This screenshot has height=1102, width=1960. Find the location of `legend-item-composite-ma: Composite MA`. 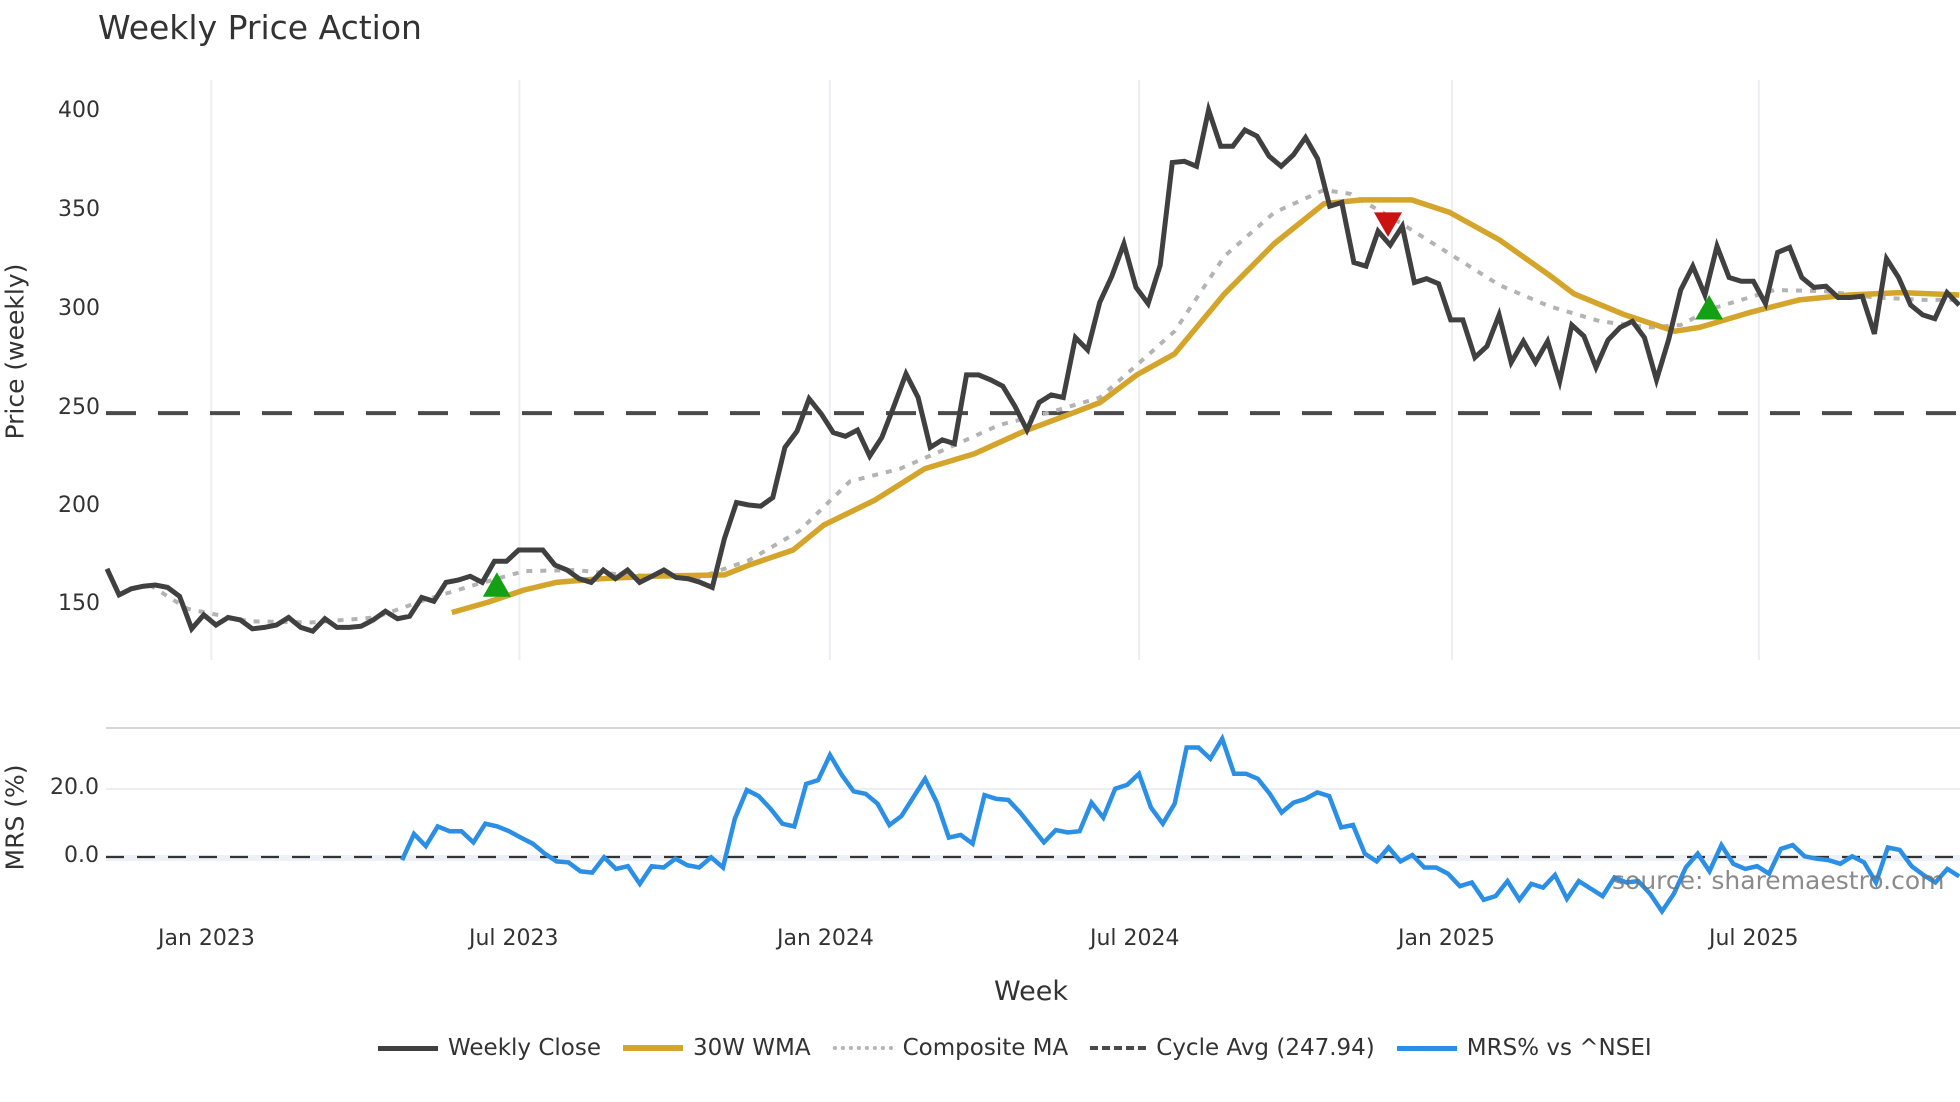

legend-item-composite-ma: Composite MA is located at coordinates (950, 1048).